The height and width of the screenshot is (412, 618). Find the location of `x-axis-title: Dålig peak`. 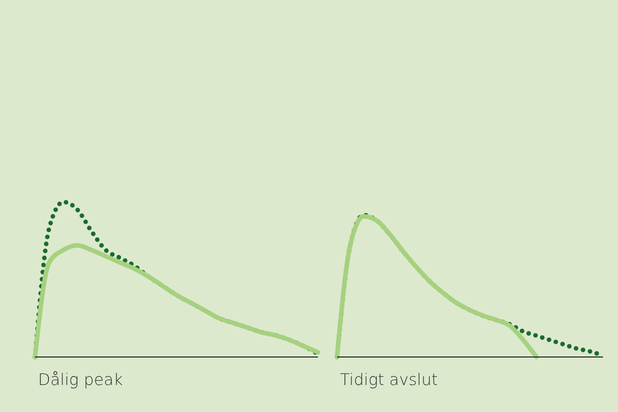

x-axis-title: Dålig peak is located at coordinates (80, 379).